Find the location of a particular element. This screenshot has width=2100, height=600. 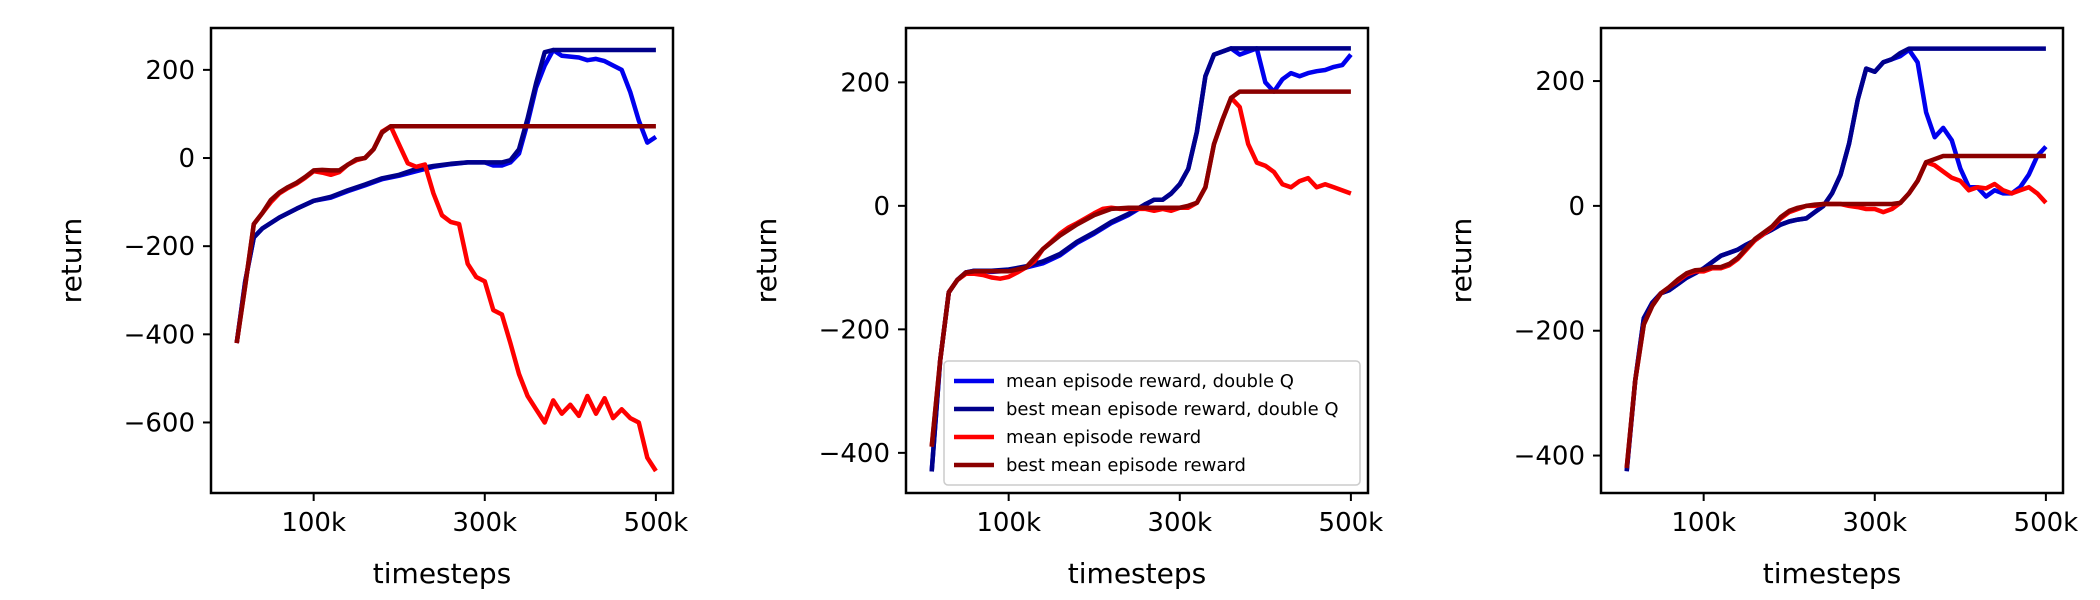

legend-entry: best mean episode reward is located at coordinates (1126, 465).